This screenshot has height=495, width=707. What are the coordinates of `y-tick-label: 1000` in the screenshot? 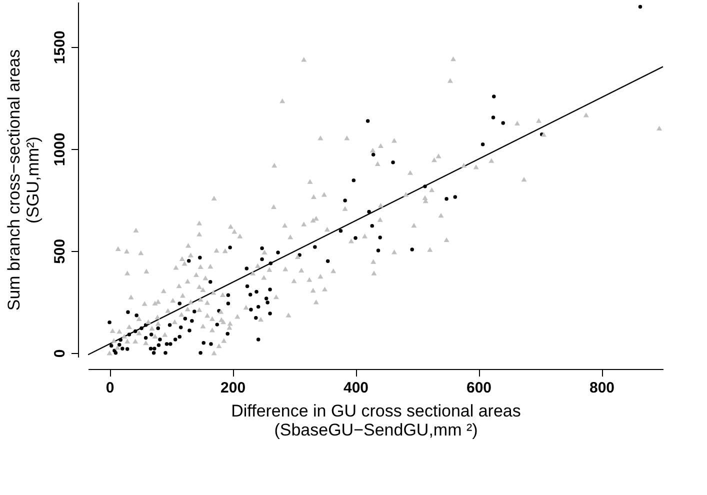 It's located at (60, 149).